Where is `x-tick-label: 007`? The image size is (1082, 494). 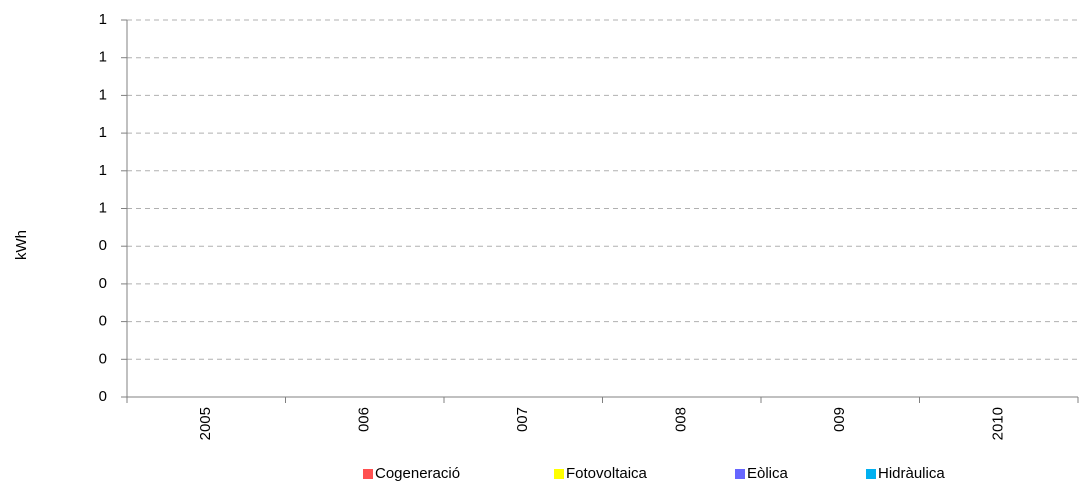
x-tick-label: 007 is located at coordinates (522, 419).